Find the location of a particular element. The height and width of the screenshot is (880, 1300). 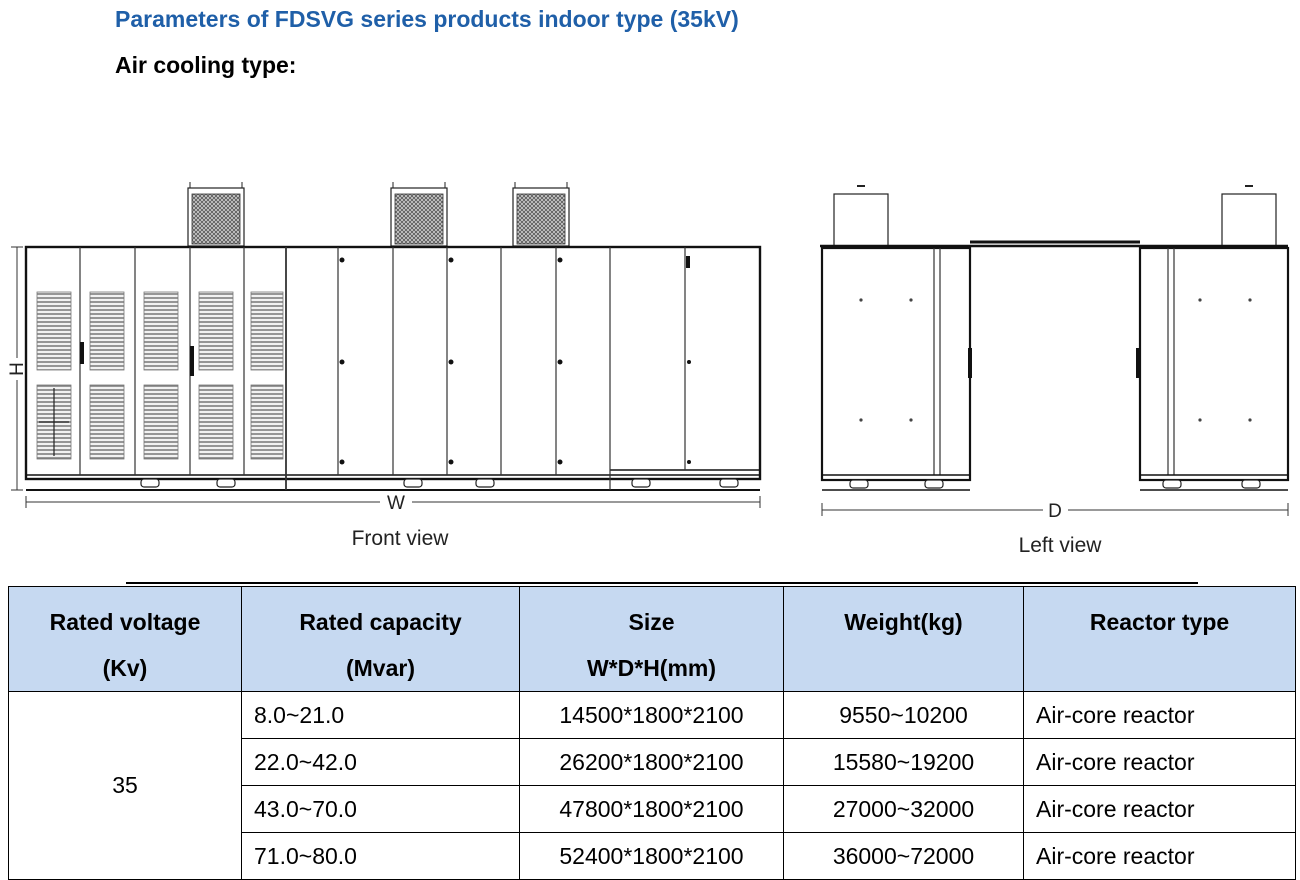

header-reactor-type: Reactor type is located at coordinates (1159, 639).